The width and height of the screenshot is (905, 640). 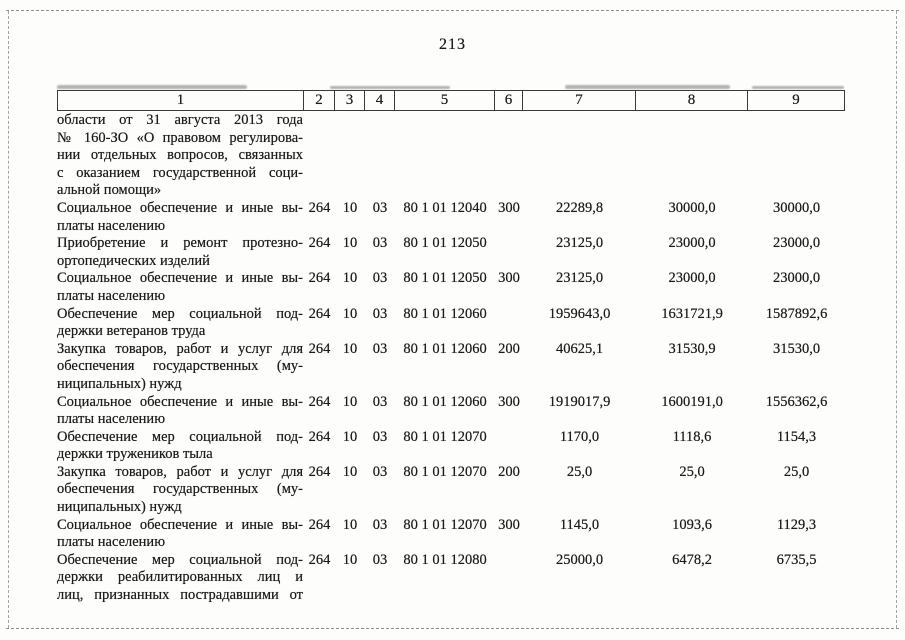 I want to click on cell-col9: 1556362,6, so click(x=796, y=401).